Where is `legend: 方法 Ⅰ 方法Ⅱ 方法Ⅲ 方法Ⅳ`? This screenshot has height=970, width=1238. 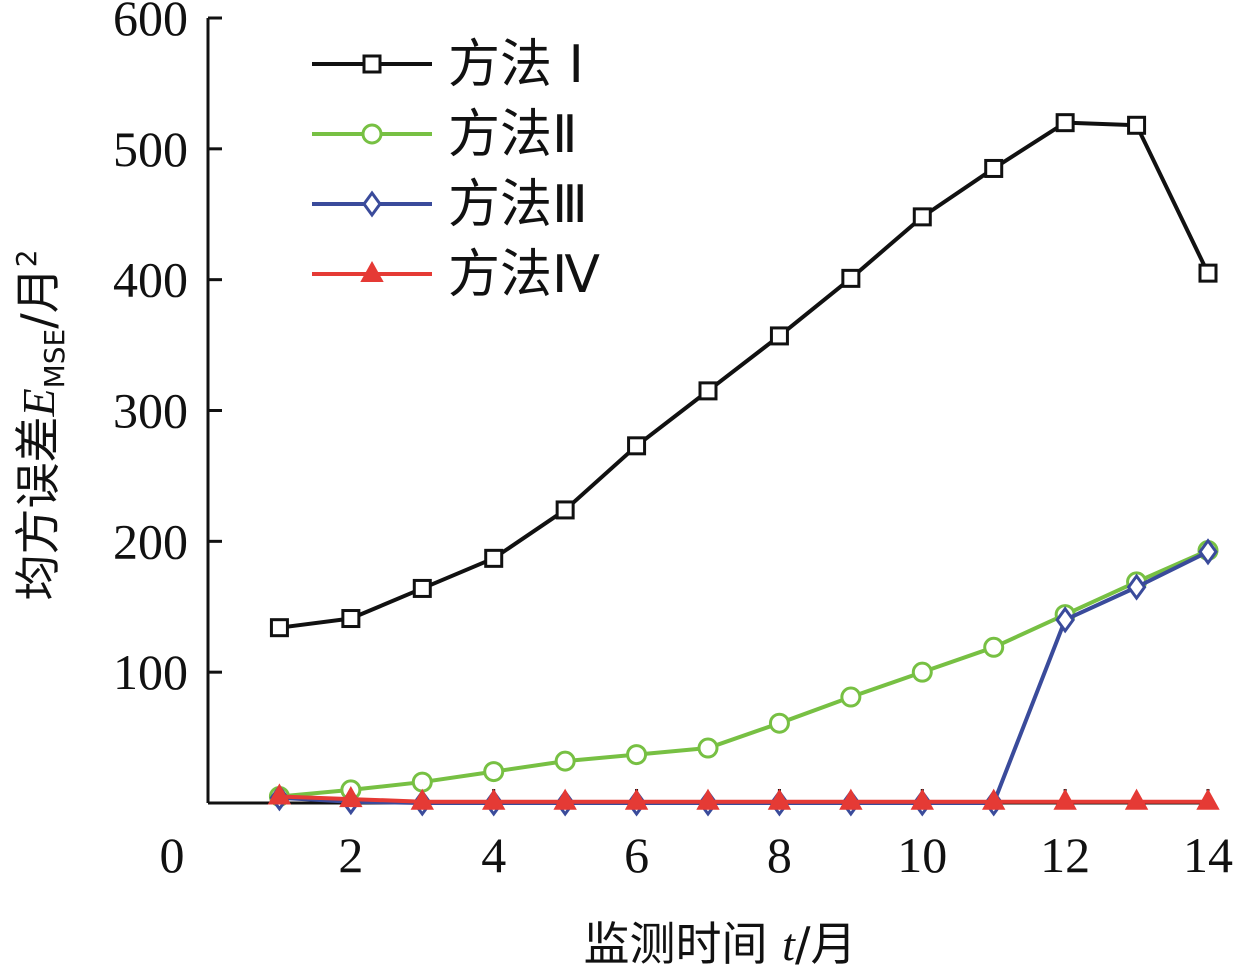
legend: 方法 Ⅰ 方法Ⅱ 方法Ⅲ 方法Ⅳ is located at coordinates (456, 170).